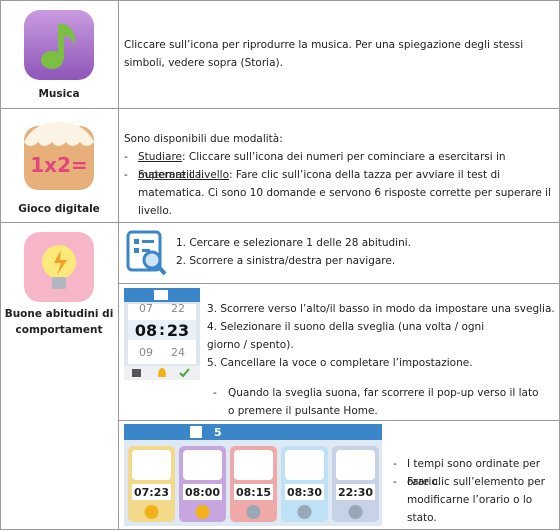 The height and width of the screenshot is (530, 560). What do you see at coordinates (160, 157) in the screenshot?
I see `term: Studiare` at bounding box center [160, 157].